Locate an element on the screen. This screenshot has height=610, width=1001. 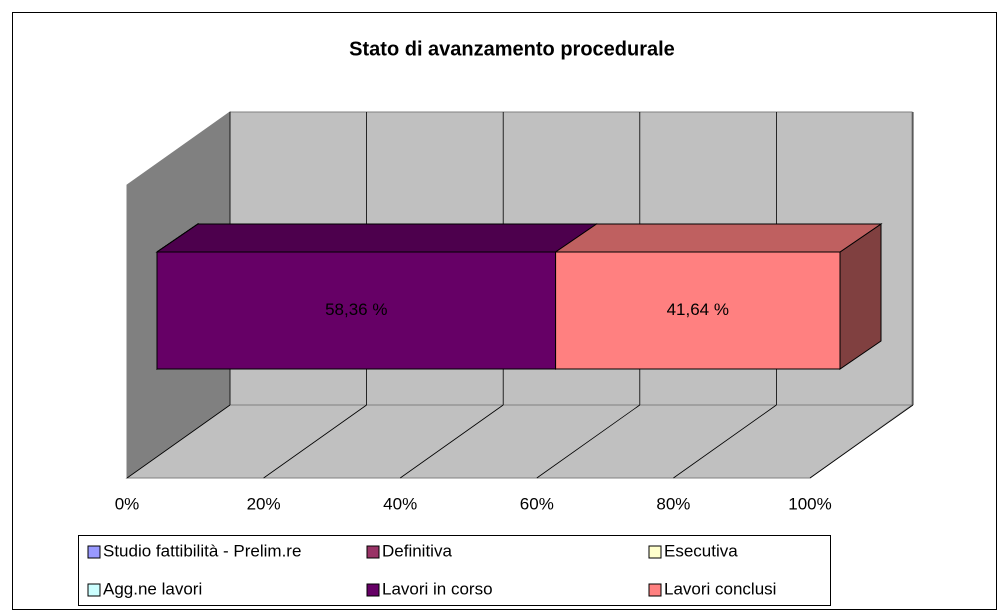
legend-label: Esecutiva is located at coordinates (701, 550).